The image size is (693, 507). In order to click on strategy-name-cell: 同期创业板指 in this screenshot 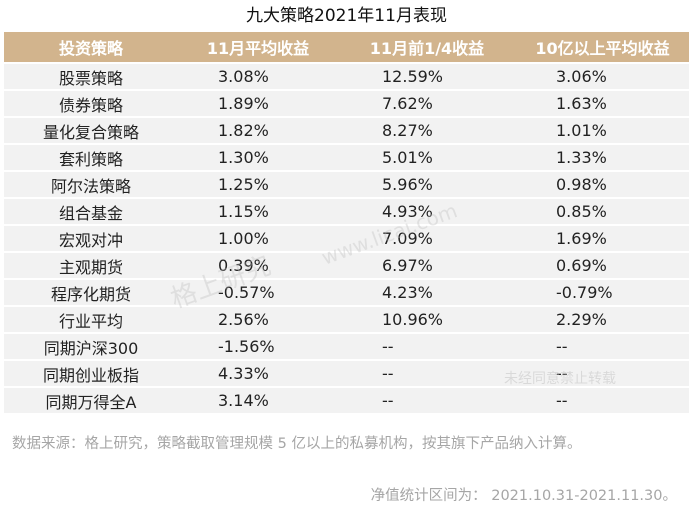, I will do `click(91, 373)`.